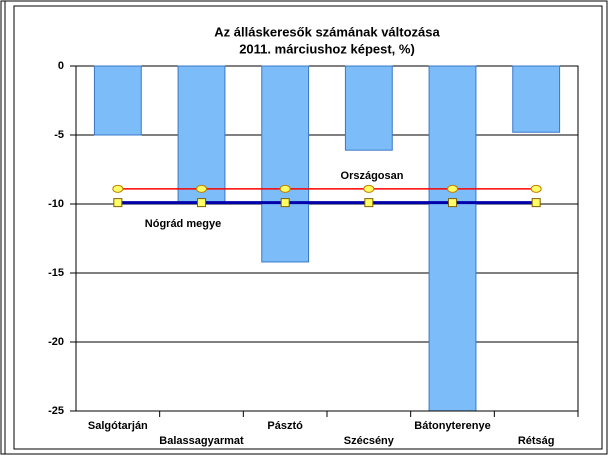 This screenshot has width=608, height=455. What do you see at coordinates (372, 176) in the screenshot?
I see `series-label: Országosan` at bounding box center [372, 176].